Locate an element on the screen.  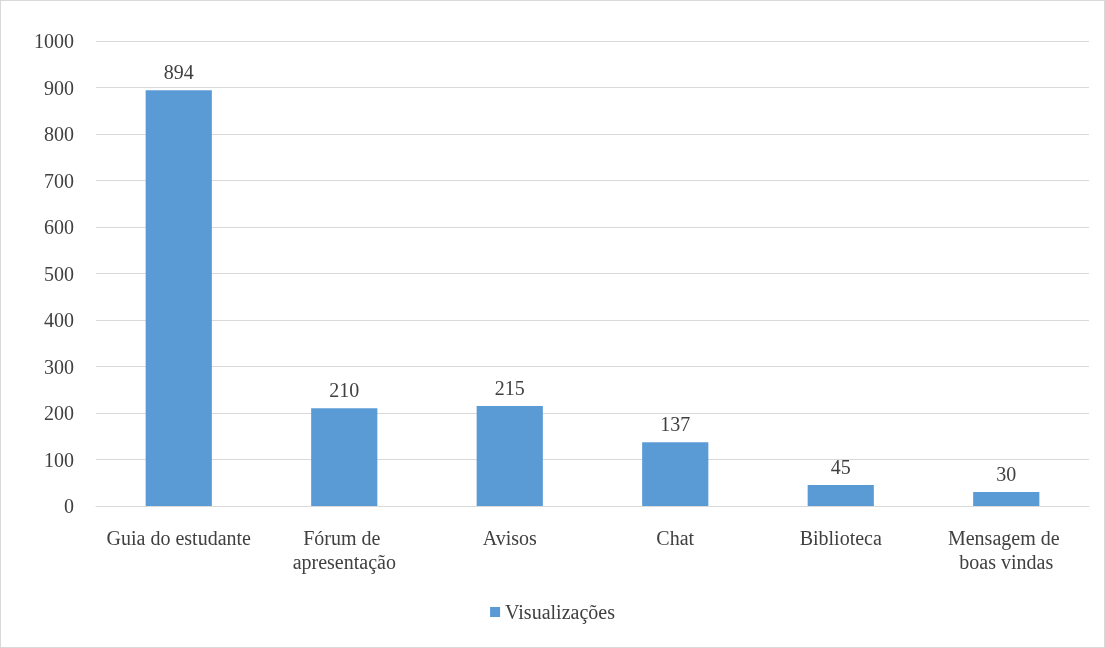
y-tick-label: 500 is located at coordinates (59, 273).